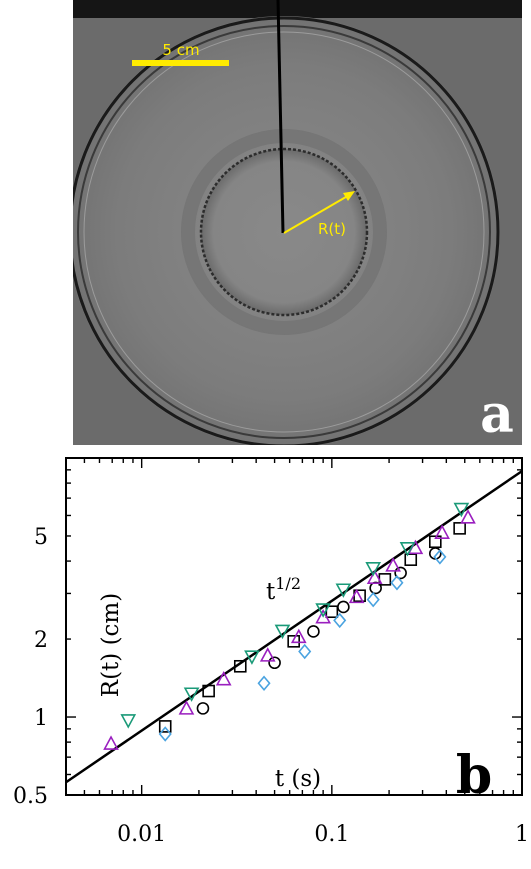 Image resolution: width=531 pixels, height=869 pixels. I want to click on fit-label: t1/2, so click(283, 589).